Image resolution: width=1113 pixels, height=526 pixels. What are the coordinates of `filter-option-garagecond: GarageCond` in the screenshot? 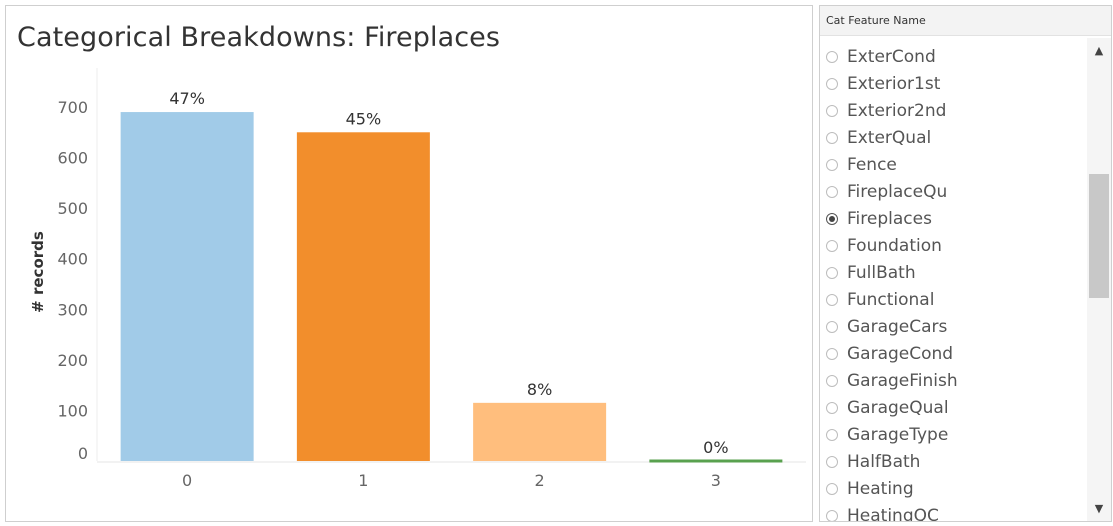 It's located at (956, 353).